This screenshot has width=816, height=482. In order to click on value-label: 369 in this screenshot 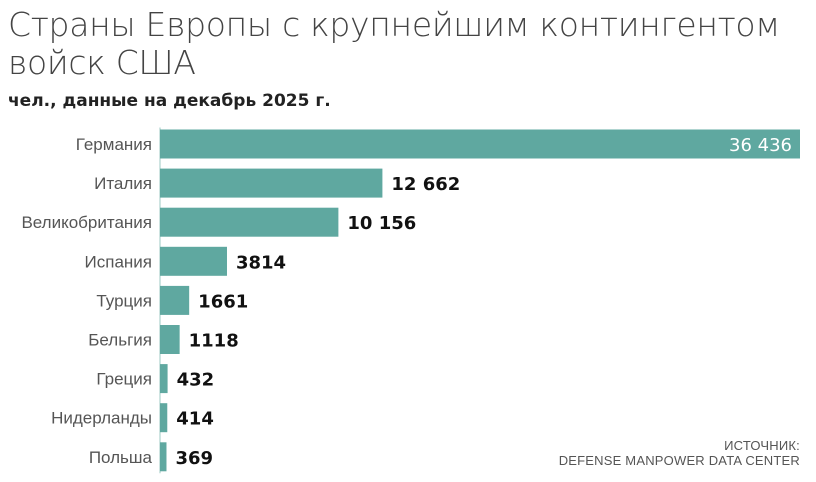, I will do `click(194, 458)`.